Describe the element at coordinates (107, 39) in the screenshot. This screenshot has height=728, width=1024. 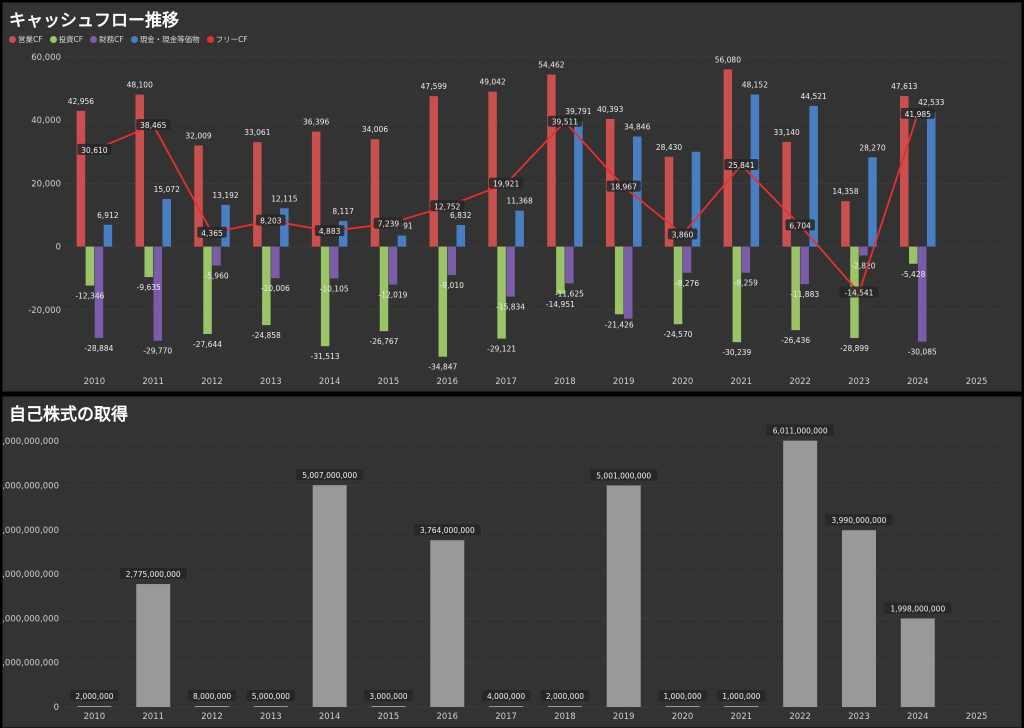
I see `legend-item-financing: 財務CF` at that location.